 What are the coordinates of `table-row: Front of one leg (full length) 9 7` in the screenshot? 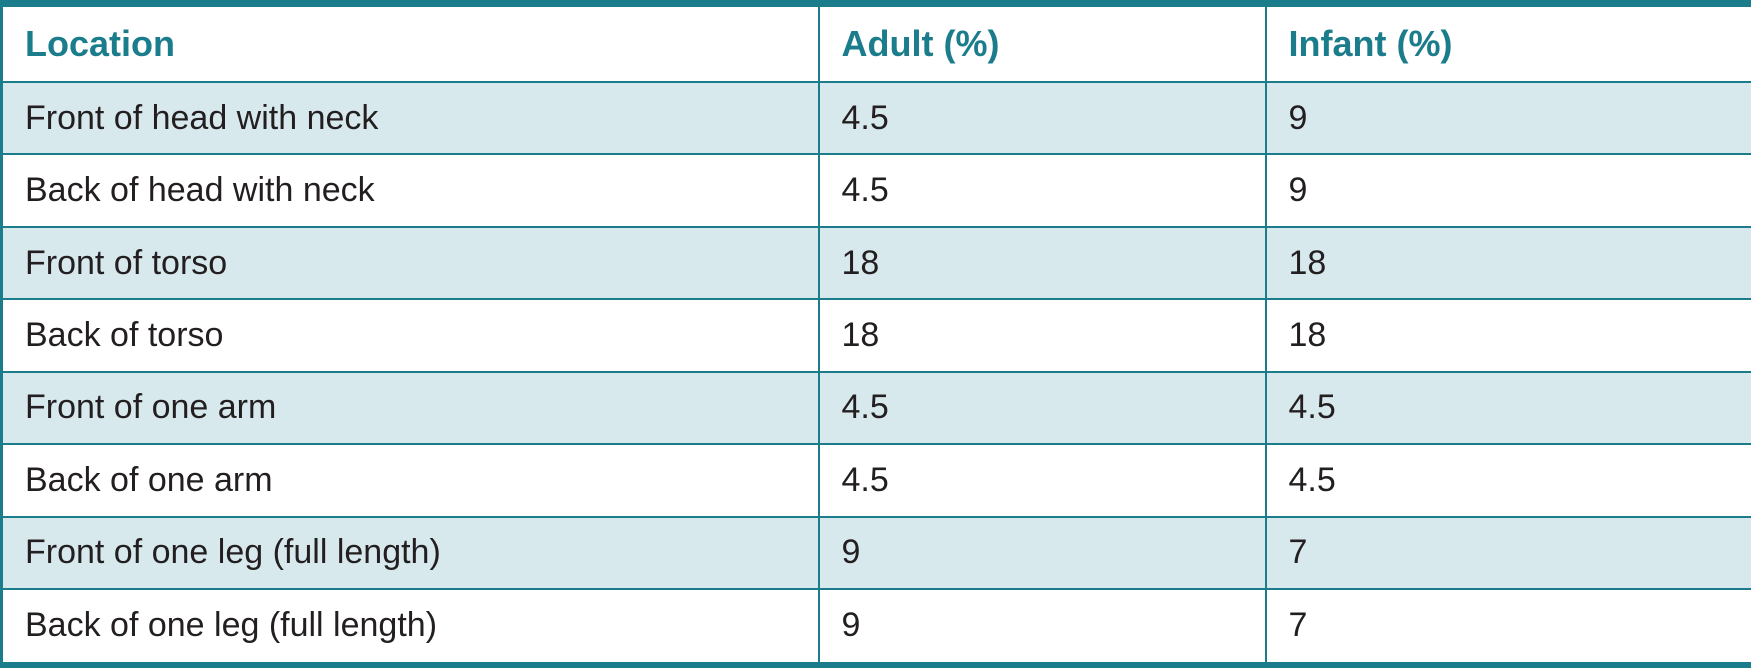 It's located at (875, 552).